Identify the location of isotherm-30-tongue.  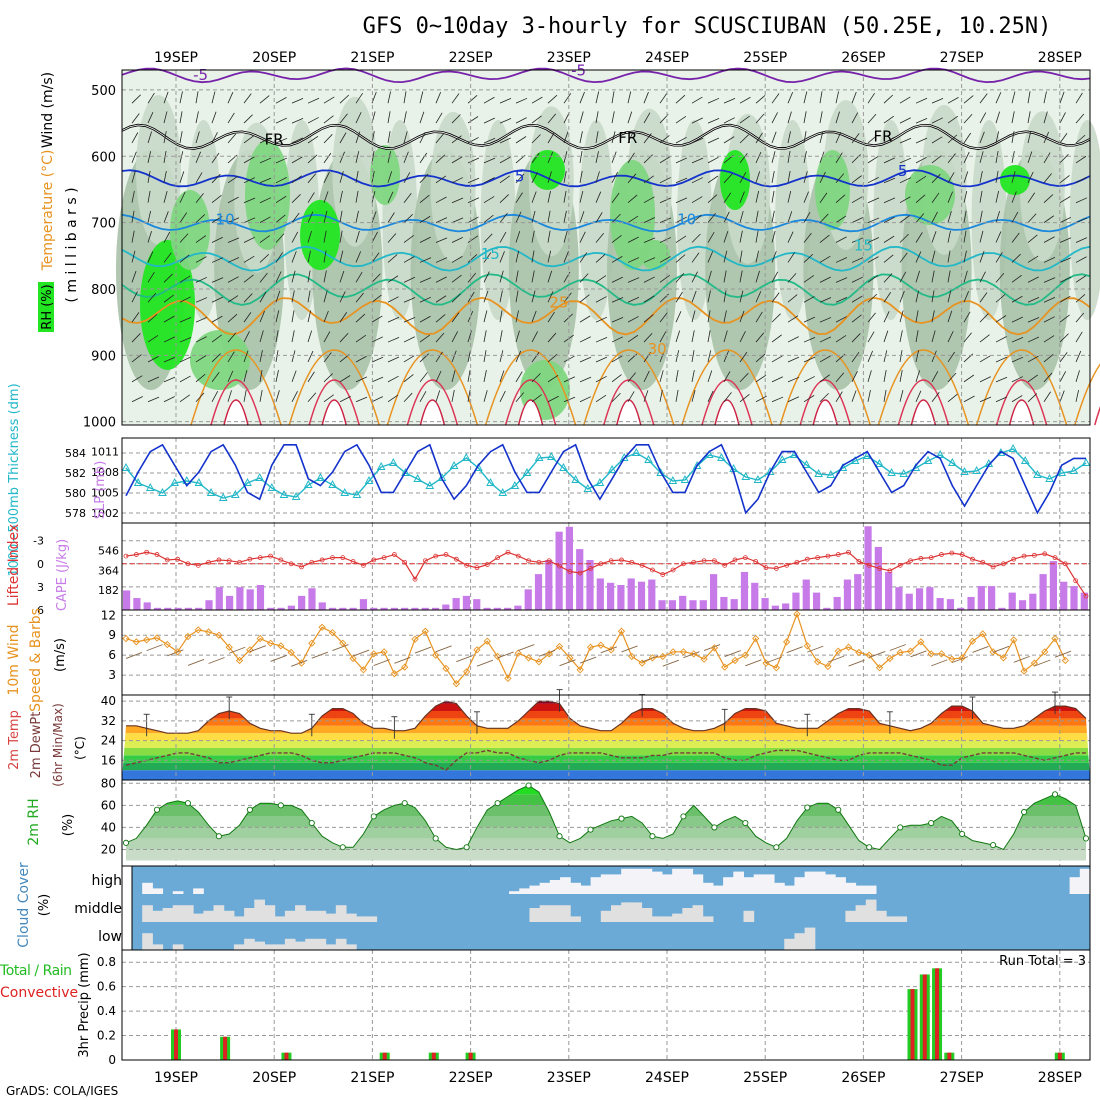
(923, 387).